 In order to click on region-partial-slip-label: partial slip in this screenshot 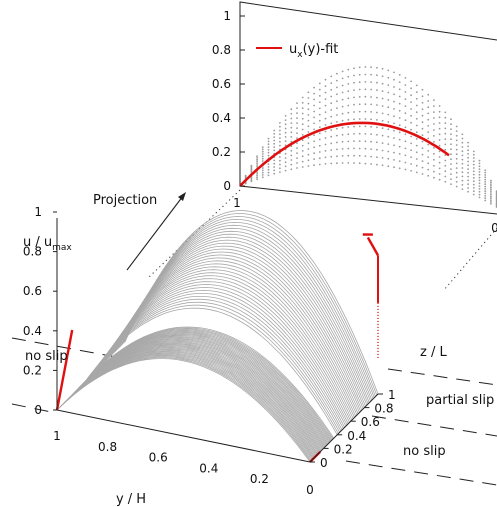, I will do `click(460, 400)`.